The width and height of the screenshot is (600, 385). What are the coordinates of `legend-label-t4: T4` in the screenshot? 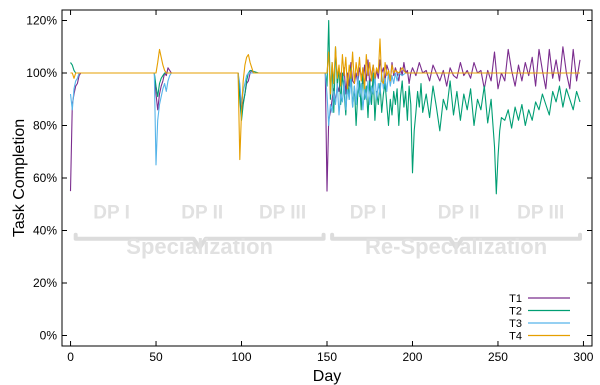 It's located at (515, 337).